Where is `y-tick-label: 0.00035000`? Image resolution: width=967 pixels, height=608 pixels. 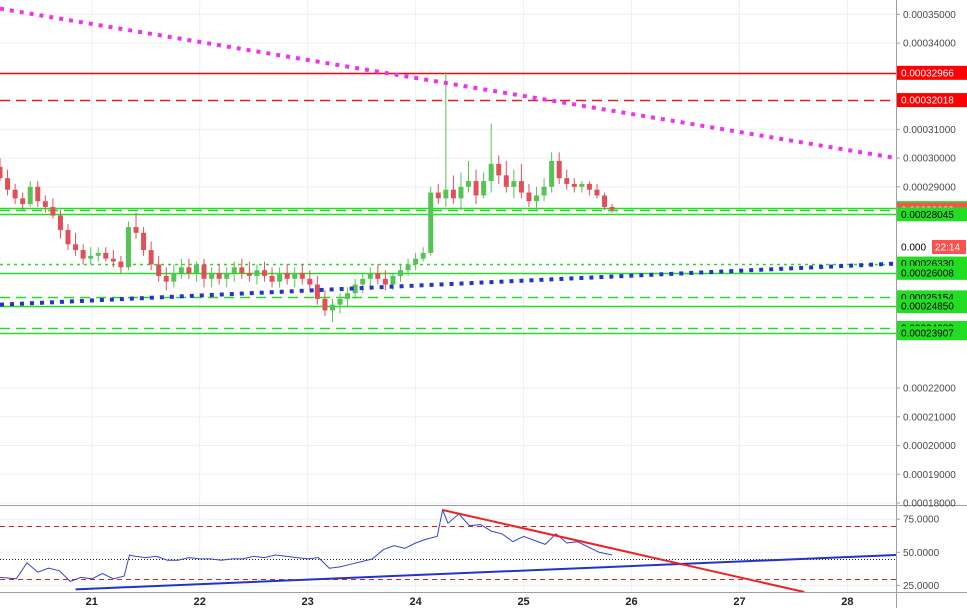 y-tick-label: 0.00035000 is located at coordinates (929, 15).